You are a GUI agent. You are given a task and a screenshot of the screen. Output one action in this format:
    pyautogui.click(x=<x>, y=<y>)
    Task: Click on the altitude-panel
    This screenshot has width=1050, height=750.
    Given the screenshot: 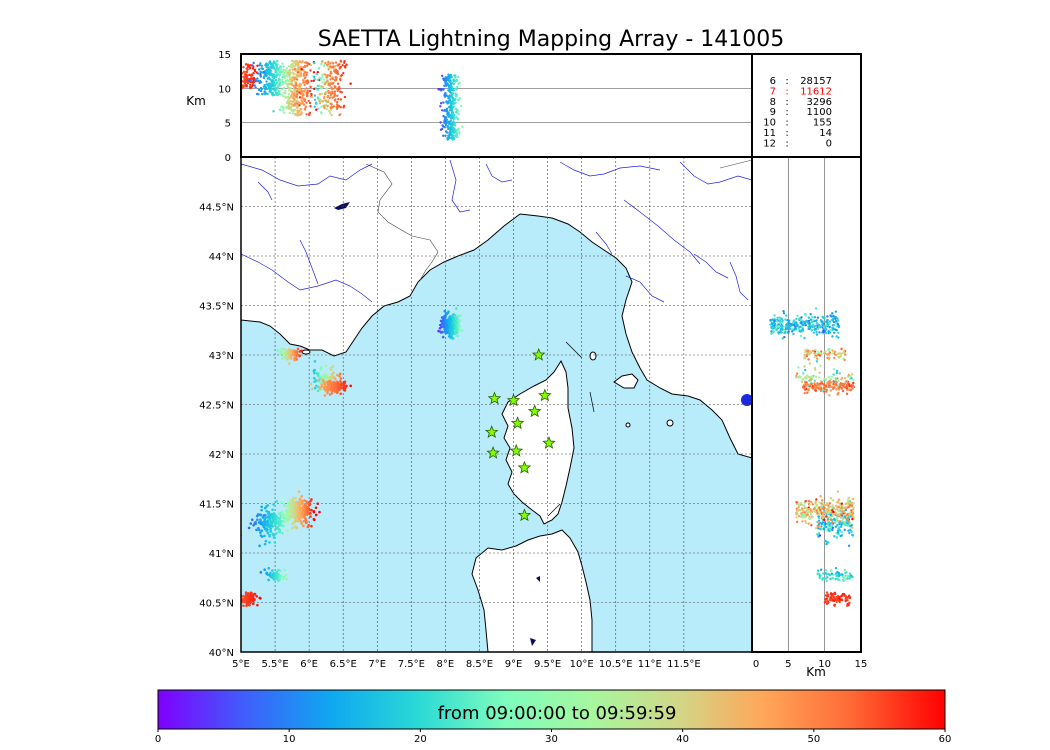 What is the action you would take?
    pyautogui.click(x=496, y=105)
    